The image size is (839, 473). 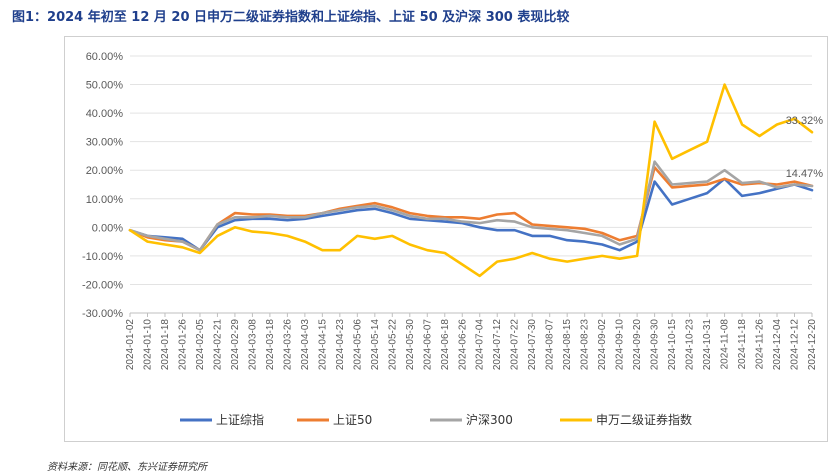 What do you see at coordinates (725, 344) in the screenshot?
I see `x-tick-label: 2024-11-08` at bounding box center [725, 344].